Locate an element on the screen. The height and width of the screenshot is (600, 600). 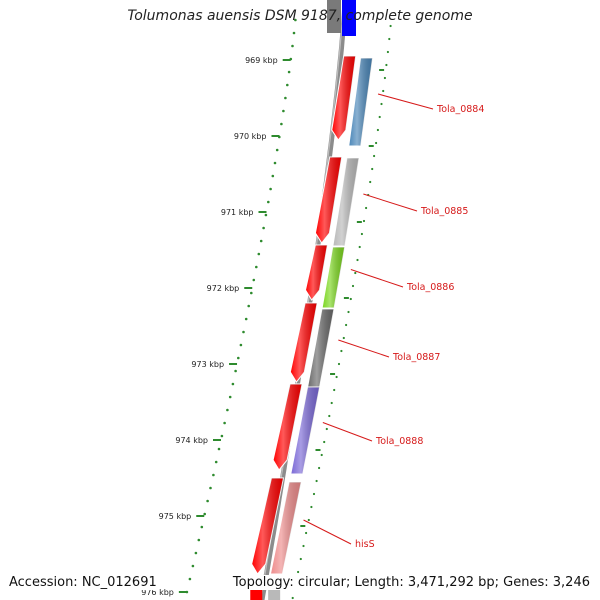
gene-label: Tola_0888 is located at coordinates (399, 441).